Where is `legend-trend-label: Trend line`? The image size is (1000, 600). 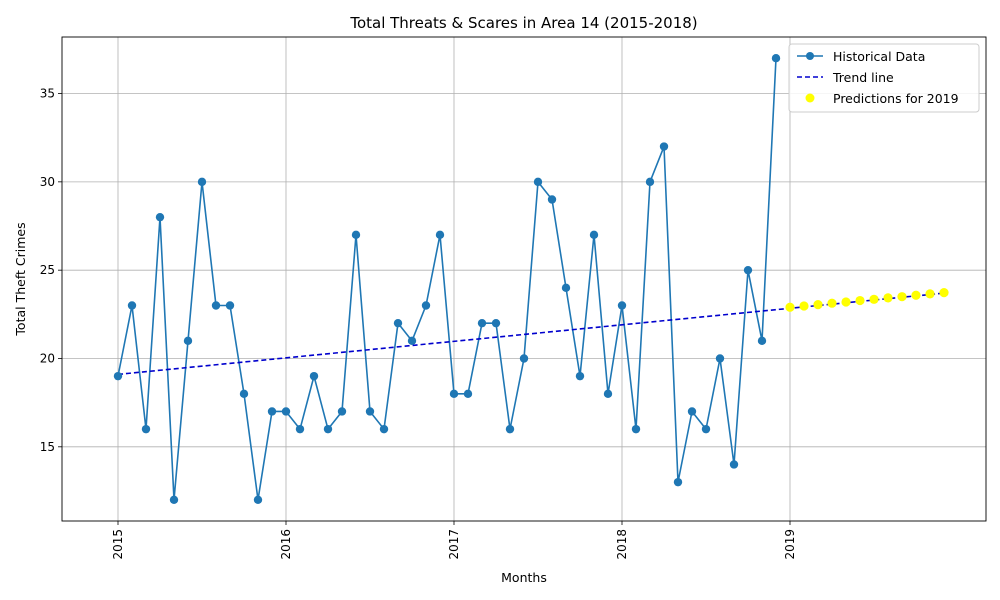
legend-trend-label: Trend line is located at coordinates (863, 77).